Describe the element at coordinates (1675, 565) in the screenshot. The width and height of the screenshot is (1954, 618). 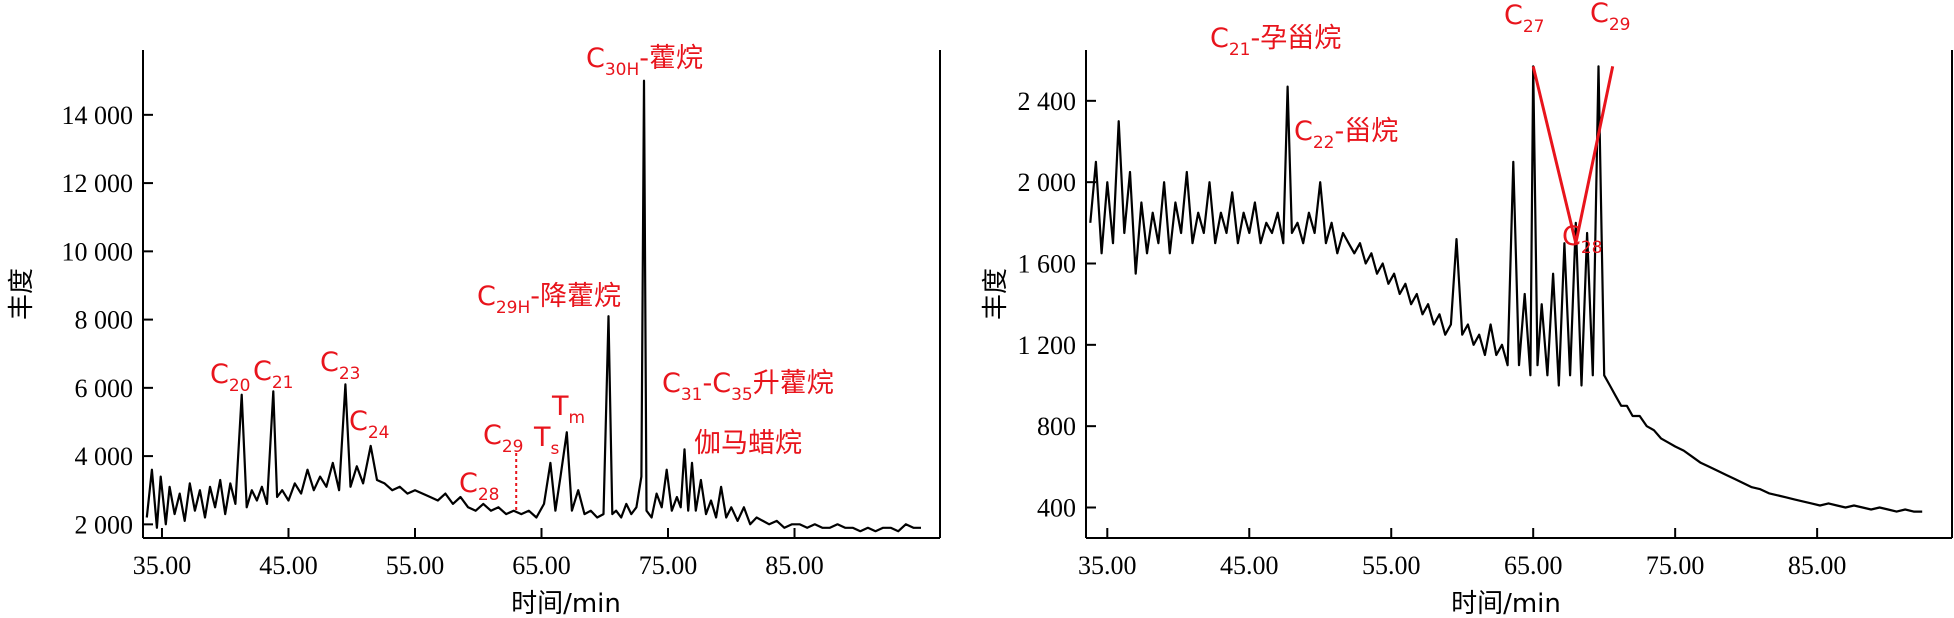
I see `right-x-tick-label: 75.00` at that location.